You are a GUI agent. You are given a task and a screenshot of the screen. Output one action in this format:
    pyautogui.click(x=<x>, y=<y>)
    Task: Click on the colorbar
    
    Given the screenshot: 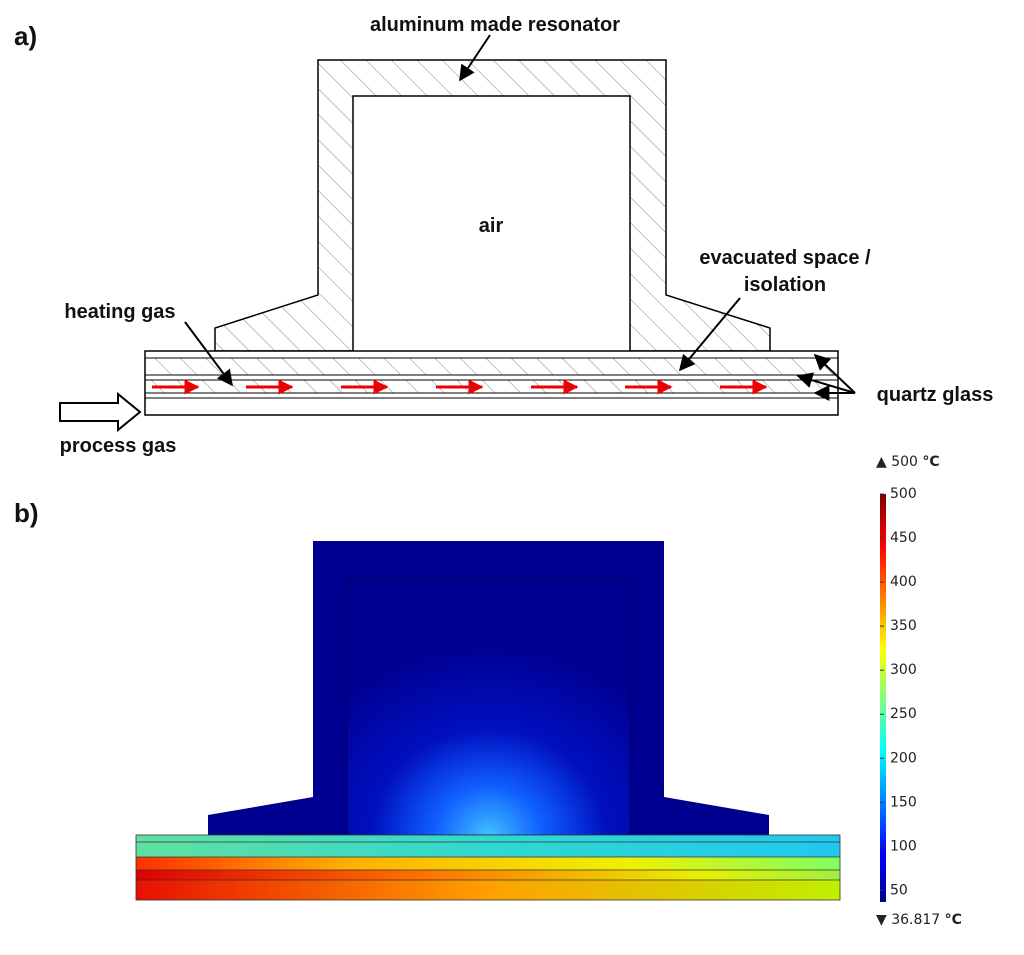 What is the action you would take?
    pyautogui.click(x=883, y=698)
    